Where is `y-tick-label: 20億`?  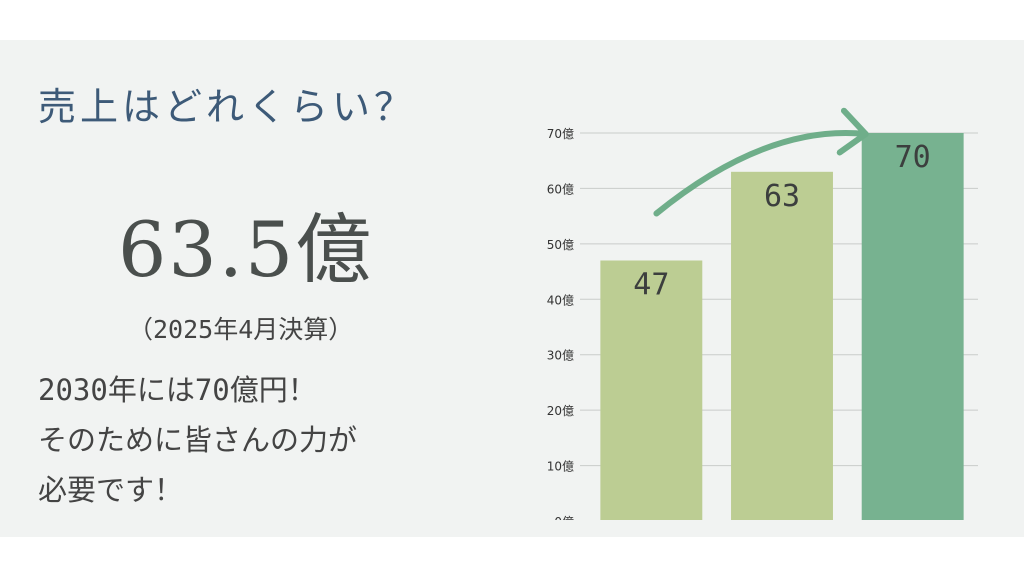
y-tick-label: 20億 is located at coordinates (560, 411).